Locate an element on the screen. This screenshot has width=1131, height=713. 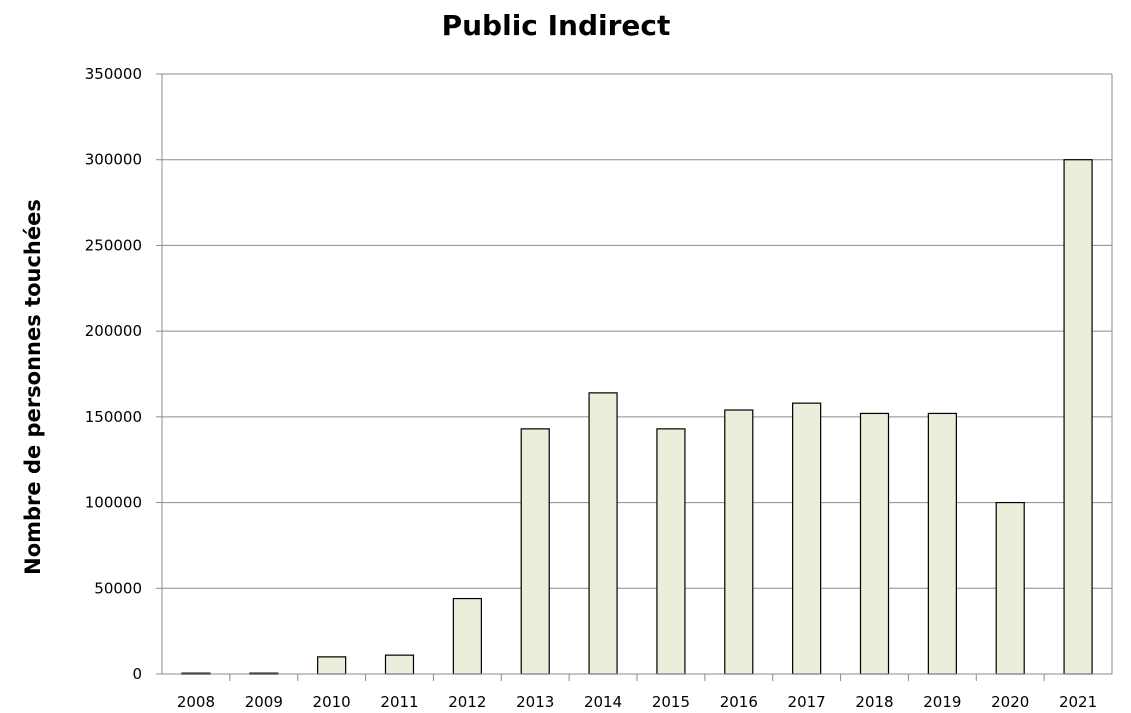
x-tick-label: 2020 is located at coordinates (1010, 702).